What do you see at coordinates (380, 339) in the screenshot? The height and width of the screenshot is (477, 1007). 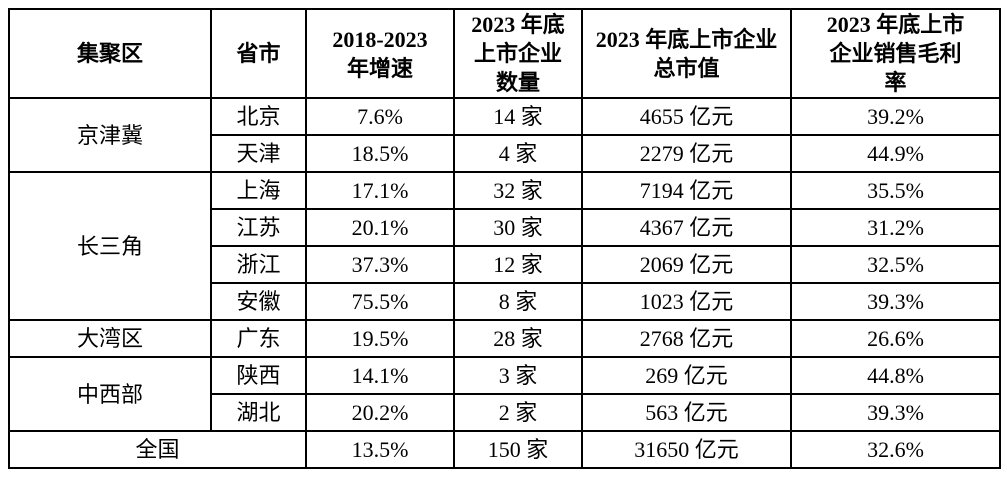 I see `growth-cell: 19.5%` at bounding box center [380, 339].